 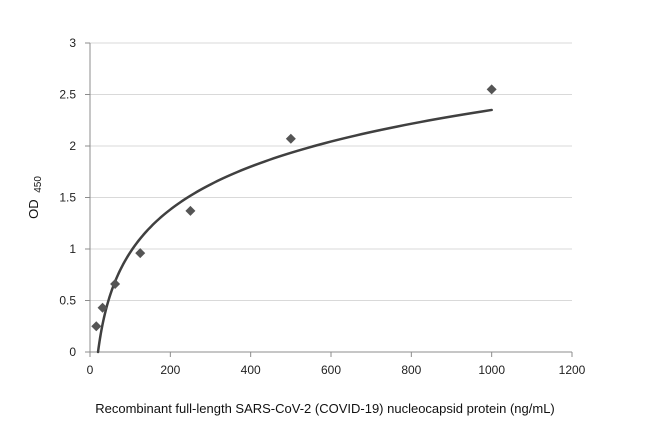 I want to click on y-axis-title-subscript: 450, so click(x=38, y=184).